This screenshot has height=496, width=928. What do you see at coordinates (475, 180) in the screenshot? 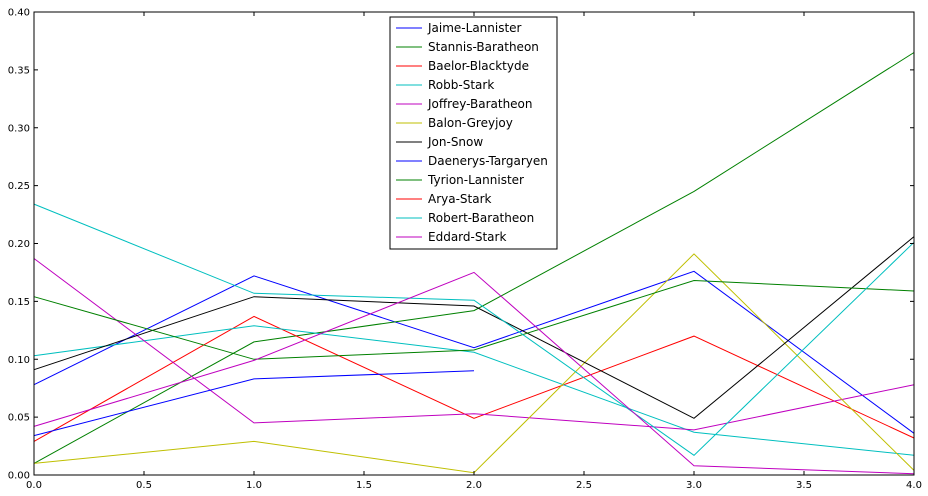
I see `legend-label: Tyrion-Lannister` at bounding box center [475, 180].